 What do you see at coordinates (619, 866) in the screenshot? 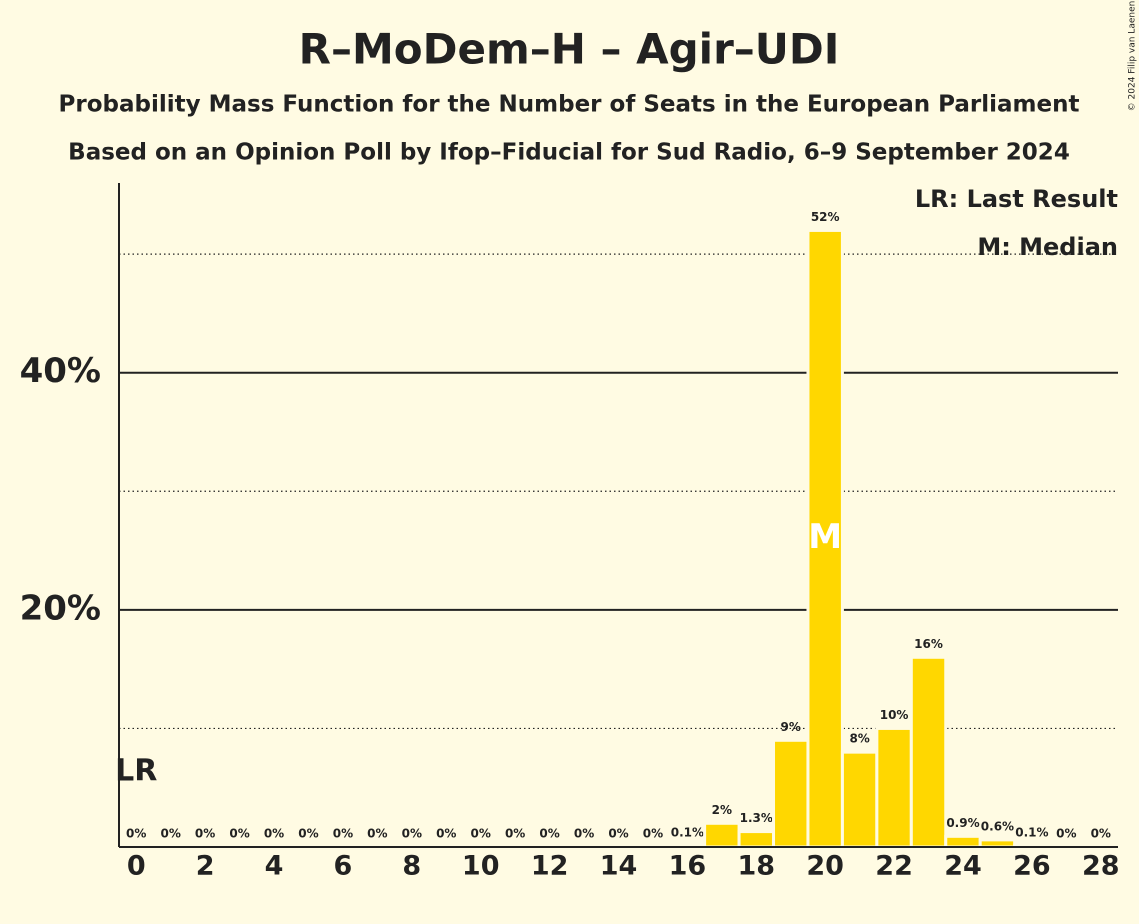
I see `x-tick-label: 14` at bounding box center [619, 866].